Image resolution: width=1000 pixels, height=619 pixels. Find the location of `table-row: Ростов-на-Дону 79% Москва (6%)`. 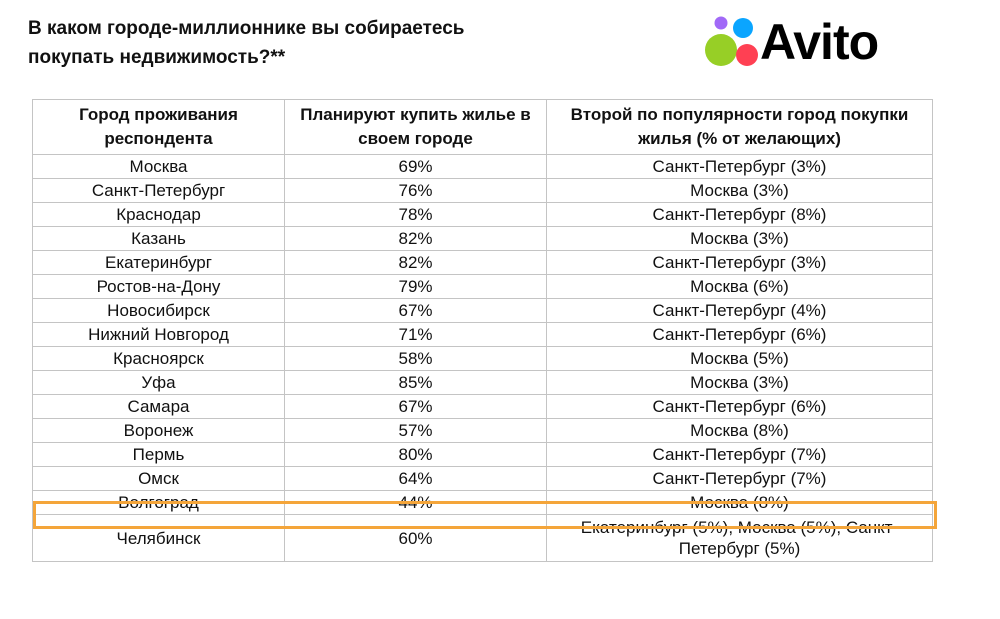

table-row: Ростов-на-Дону 79% Москва (6%) is located at coordinates (482, 286).